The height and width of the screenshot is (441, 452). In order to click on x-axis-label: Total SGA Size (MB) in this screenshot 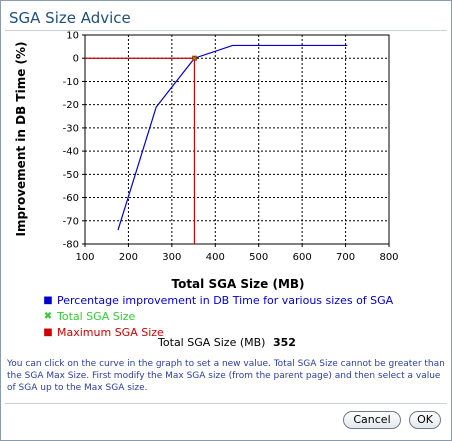, I will do `click(237, 284)`.